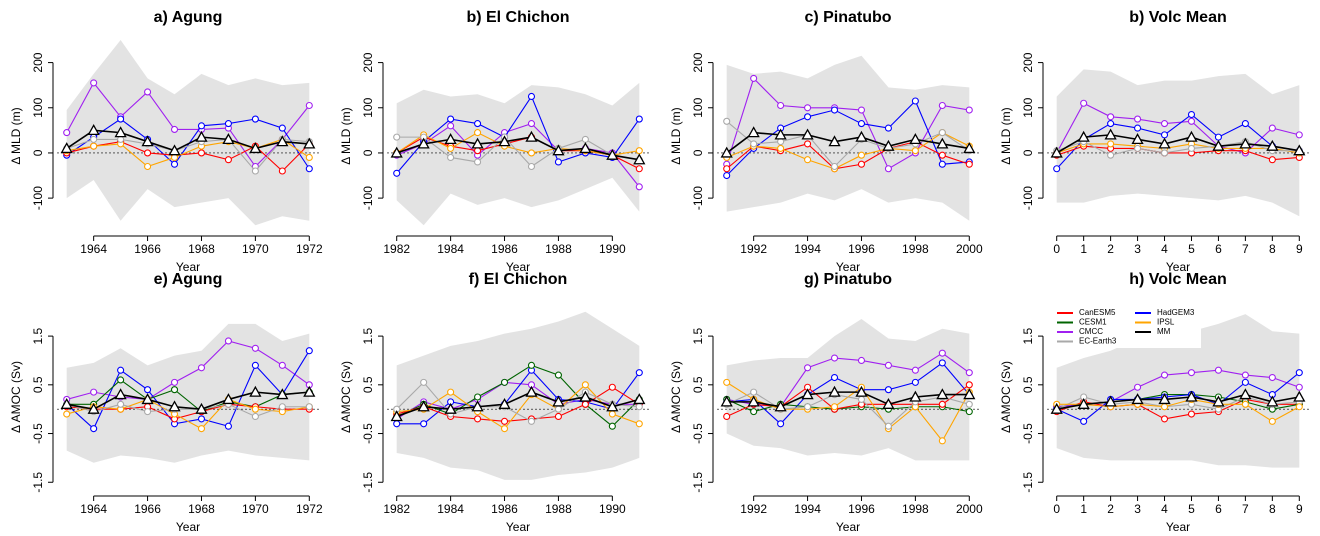  I want to click on x-axis-label: Year, so click(1178, 527).